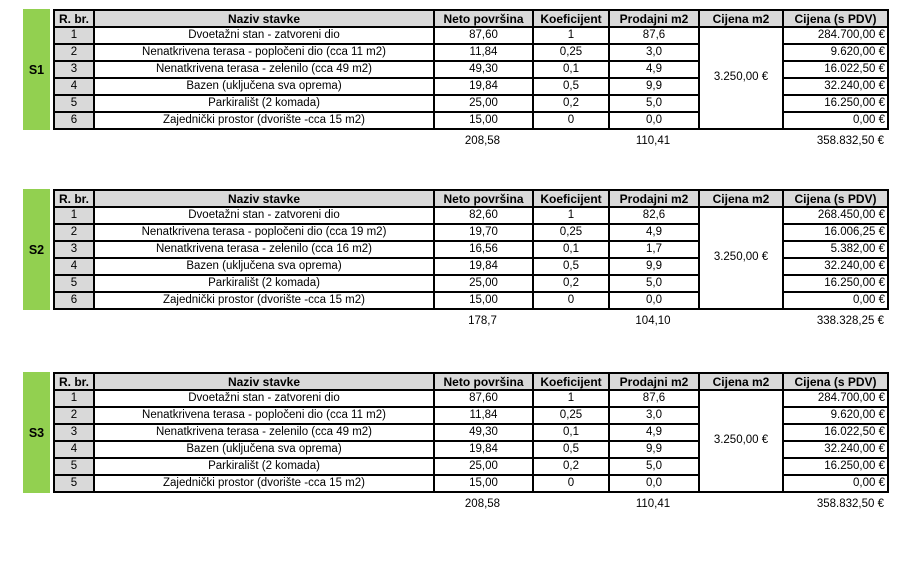  Describe the element at coordinates (483, 249) in the screenshot. I see `neto-povrsina-cell: 16,56` at that location.